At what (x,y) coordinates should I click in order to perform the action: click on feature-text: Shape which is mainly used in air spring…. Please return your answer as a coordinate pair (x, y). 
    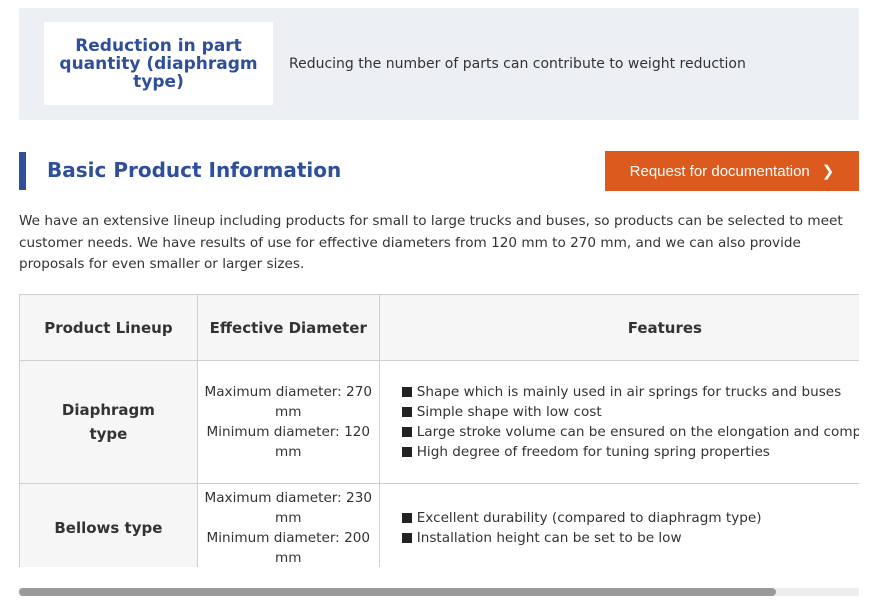
    Looking at the image, I should click on (629, 392).